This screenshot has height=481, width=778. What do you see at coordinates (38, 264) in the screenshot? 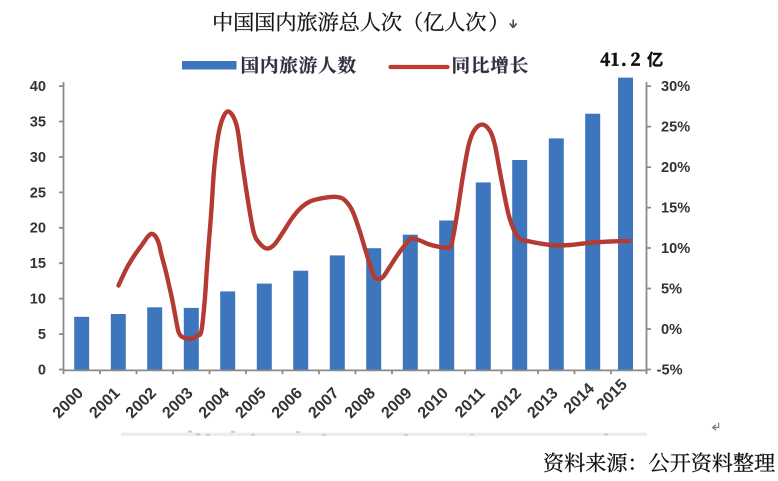
I see `svg-text: 15` at bounding box center [38, 264].